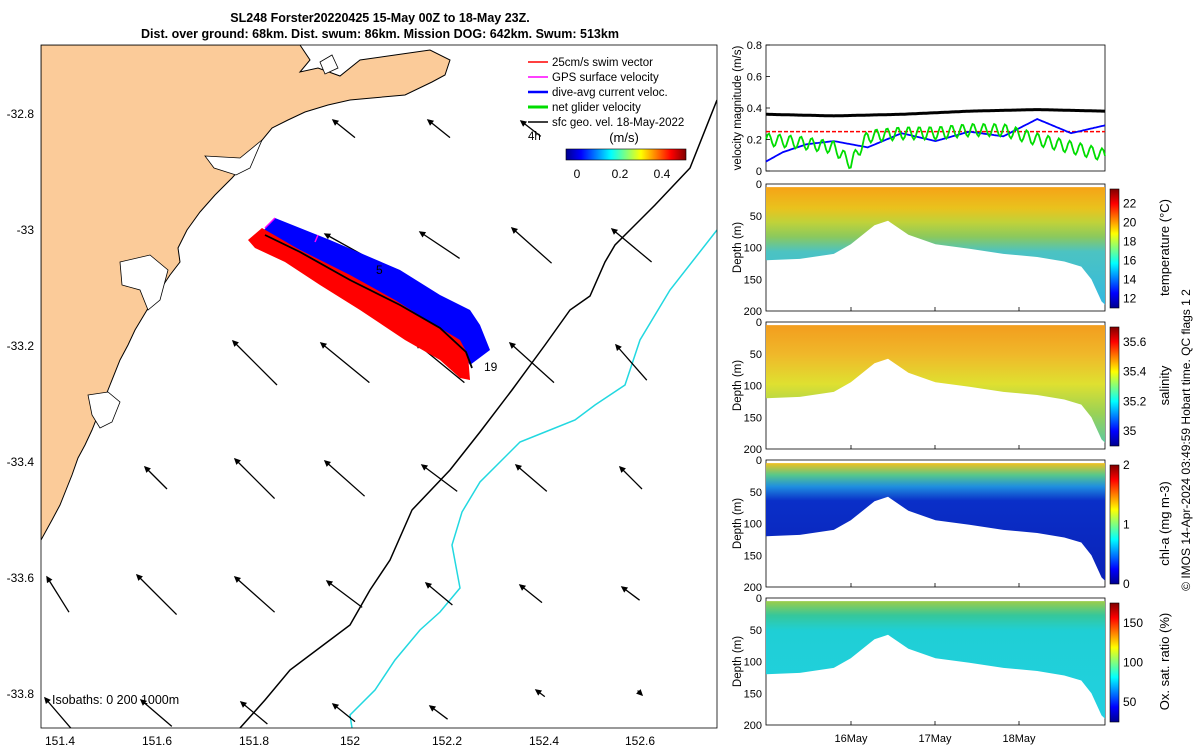  I want to click on velocity-series-line, so click(935, 140).